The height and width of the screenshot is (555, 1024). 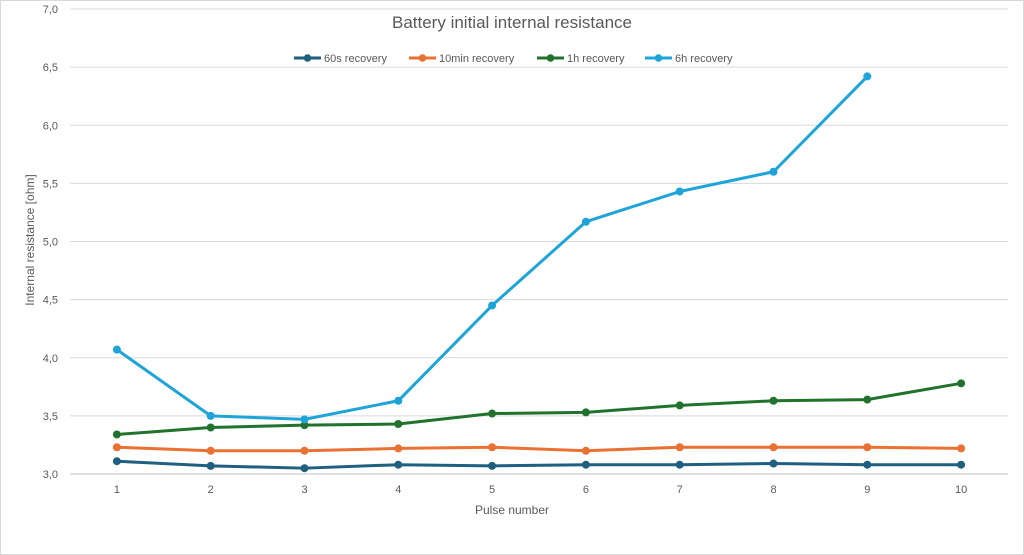 I want to click on y-tick-label: 3,5, so click(x=50, y=417).